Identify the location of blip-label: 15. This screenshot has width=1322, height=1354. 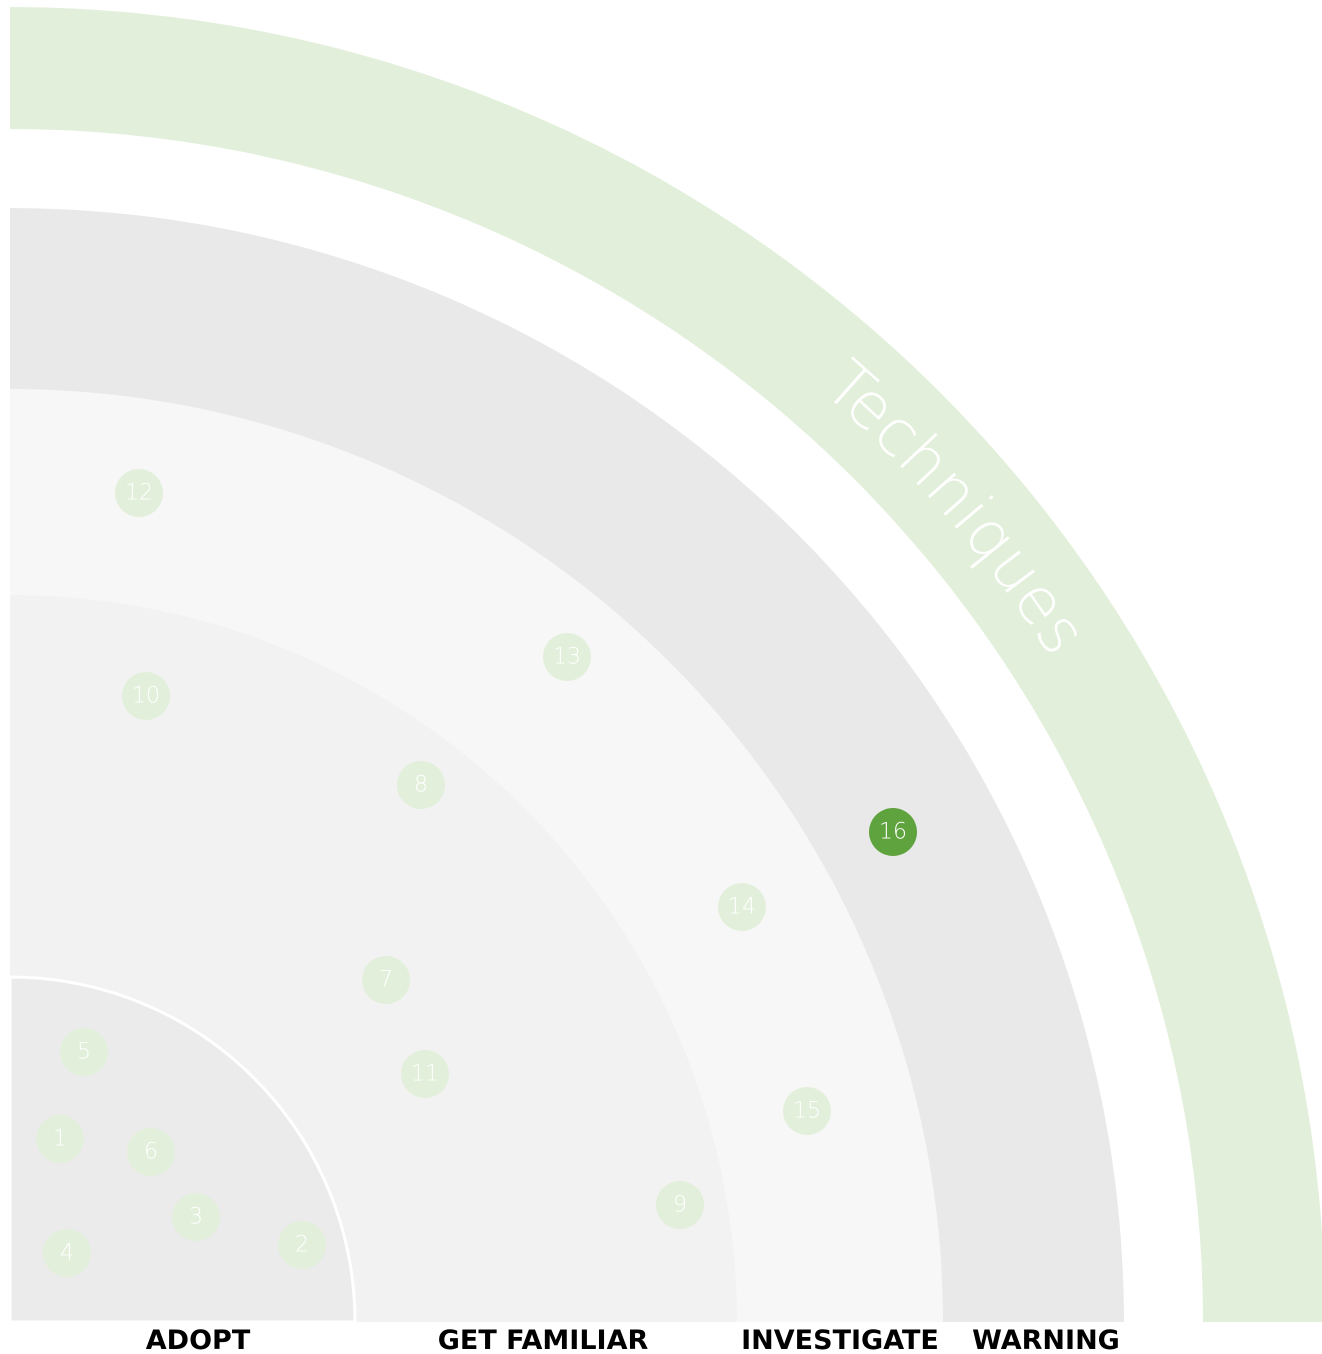
(807, 1111).